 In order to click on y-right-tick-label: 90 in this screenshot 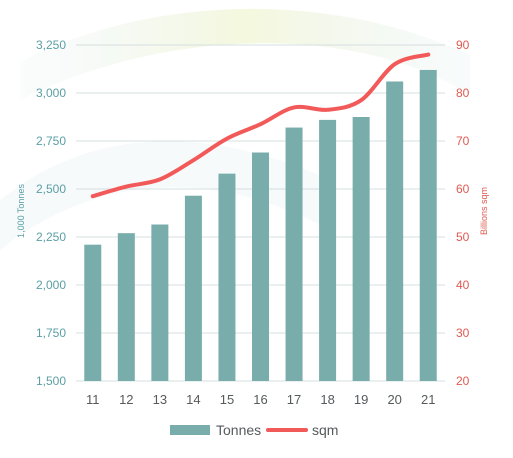, I will do `click(463, 45)`.